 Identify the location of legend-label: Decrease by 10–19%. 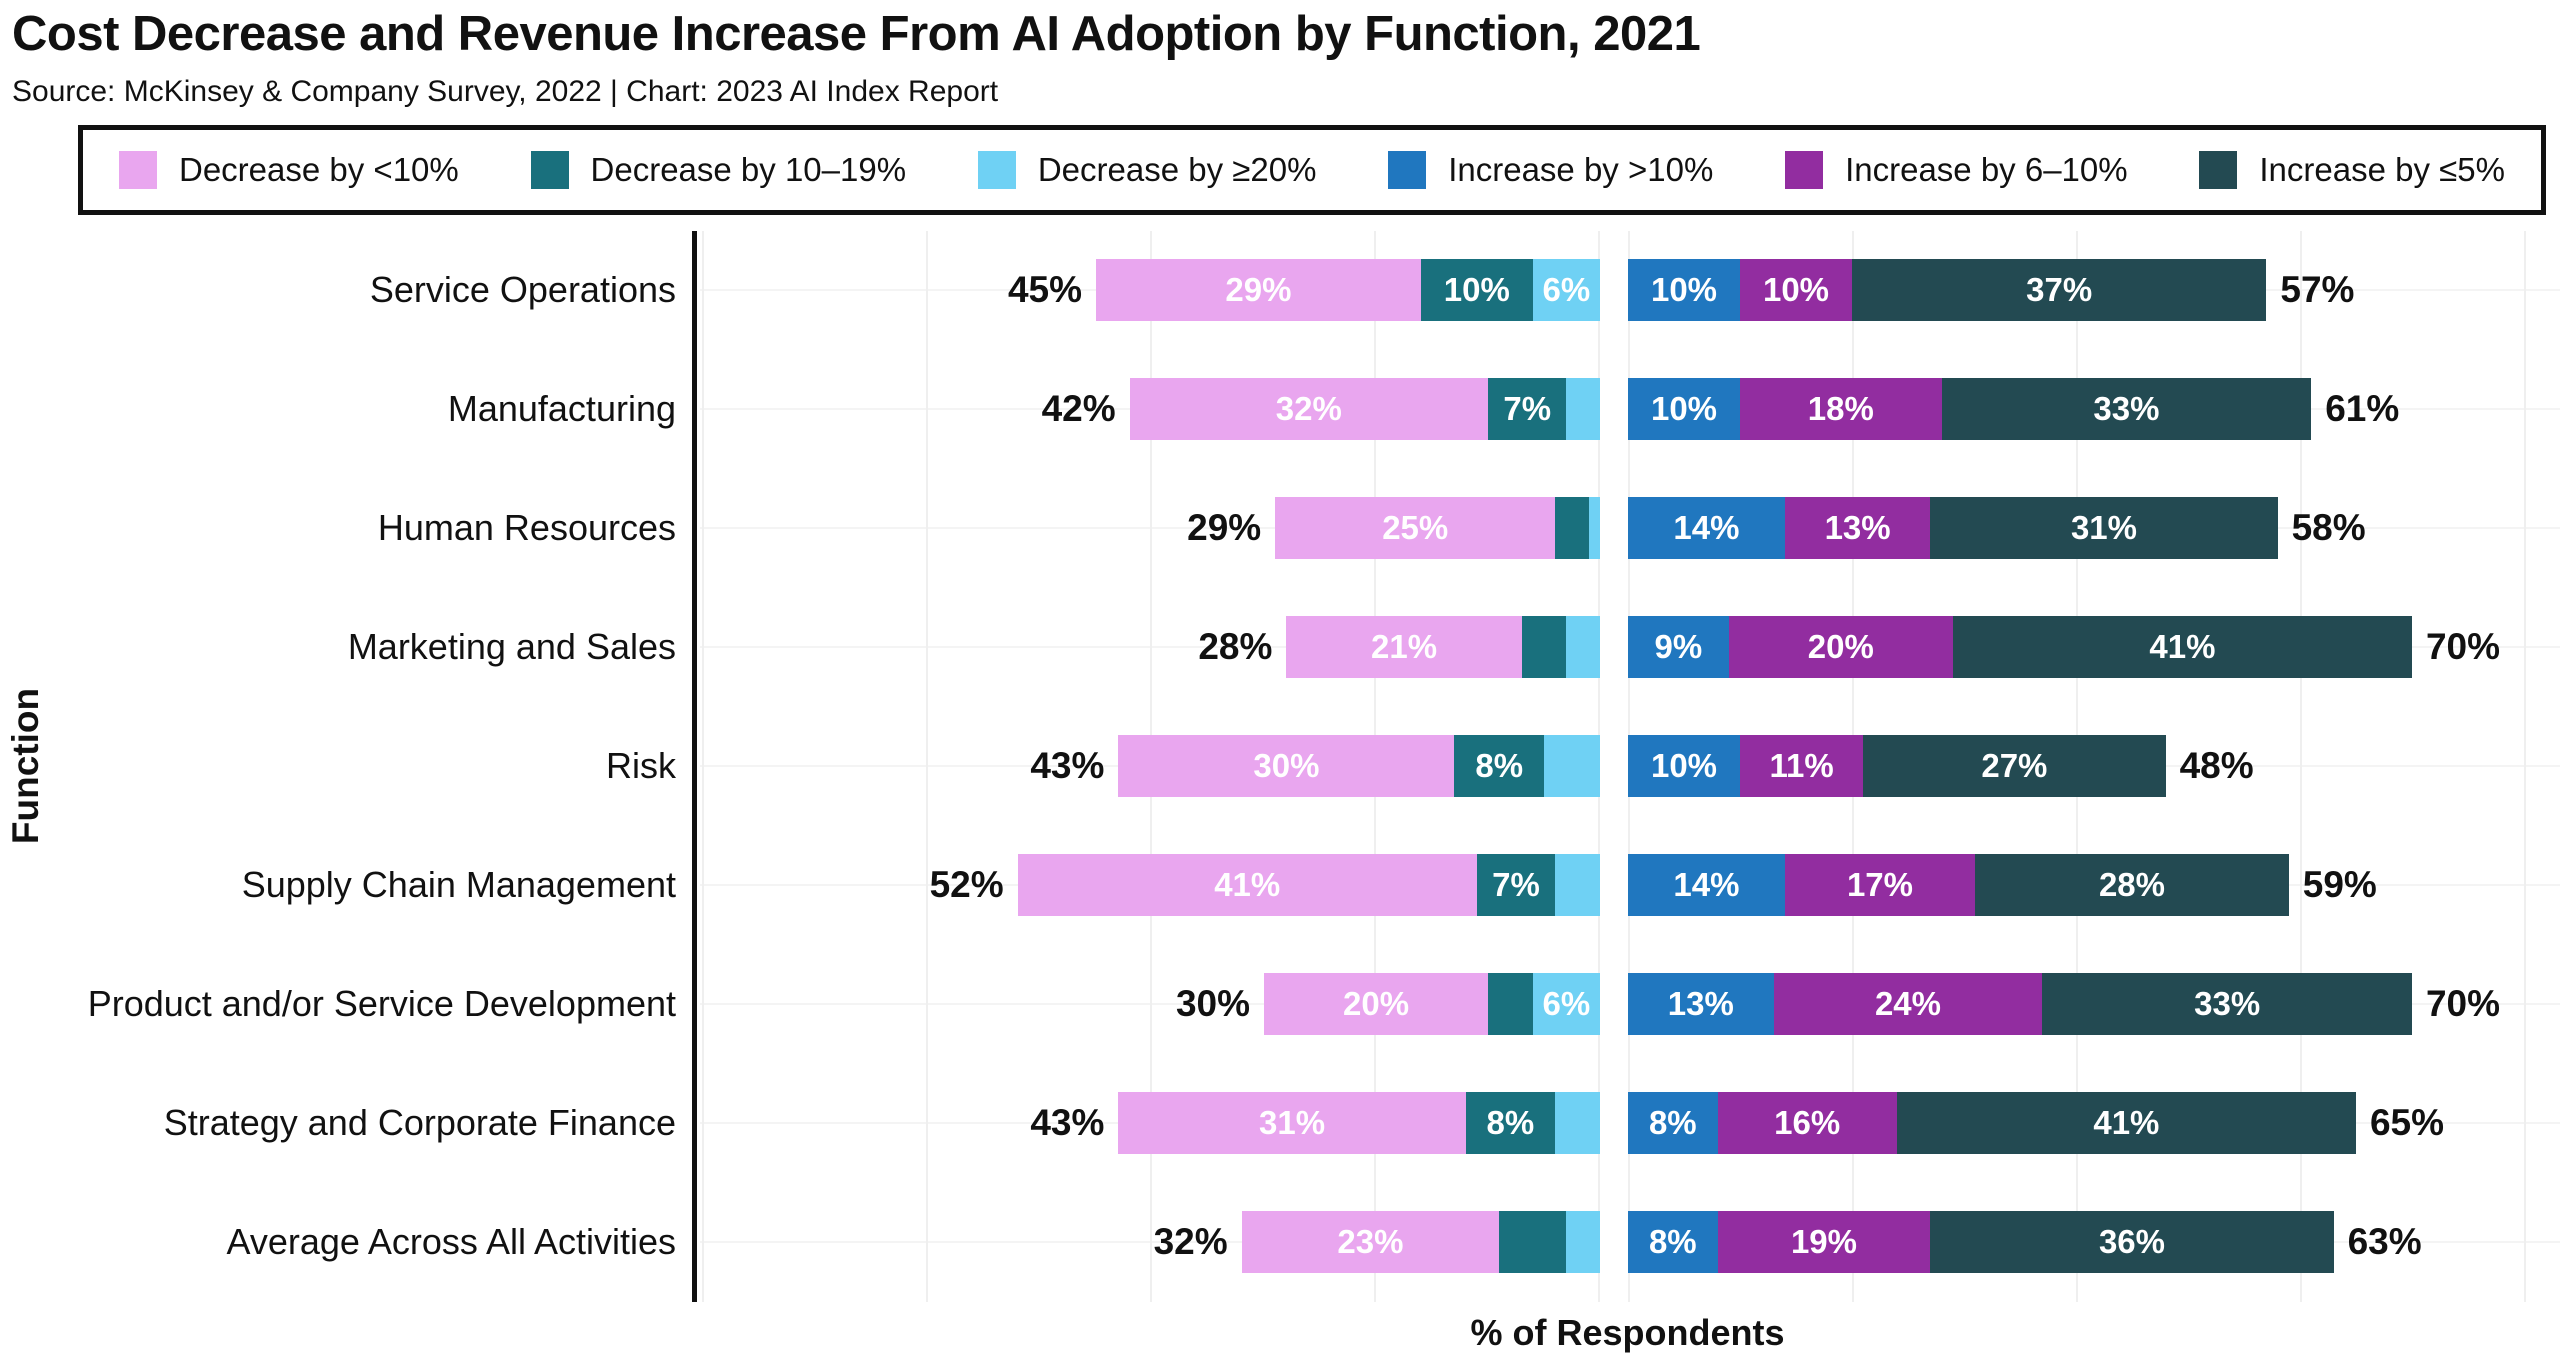
(748, 169).